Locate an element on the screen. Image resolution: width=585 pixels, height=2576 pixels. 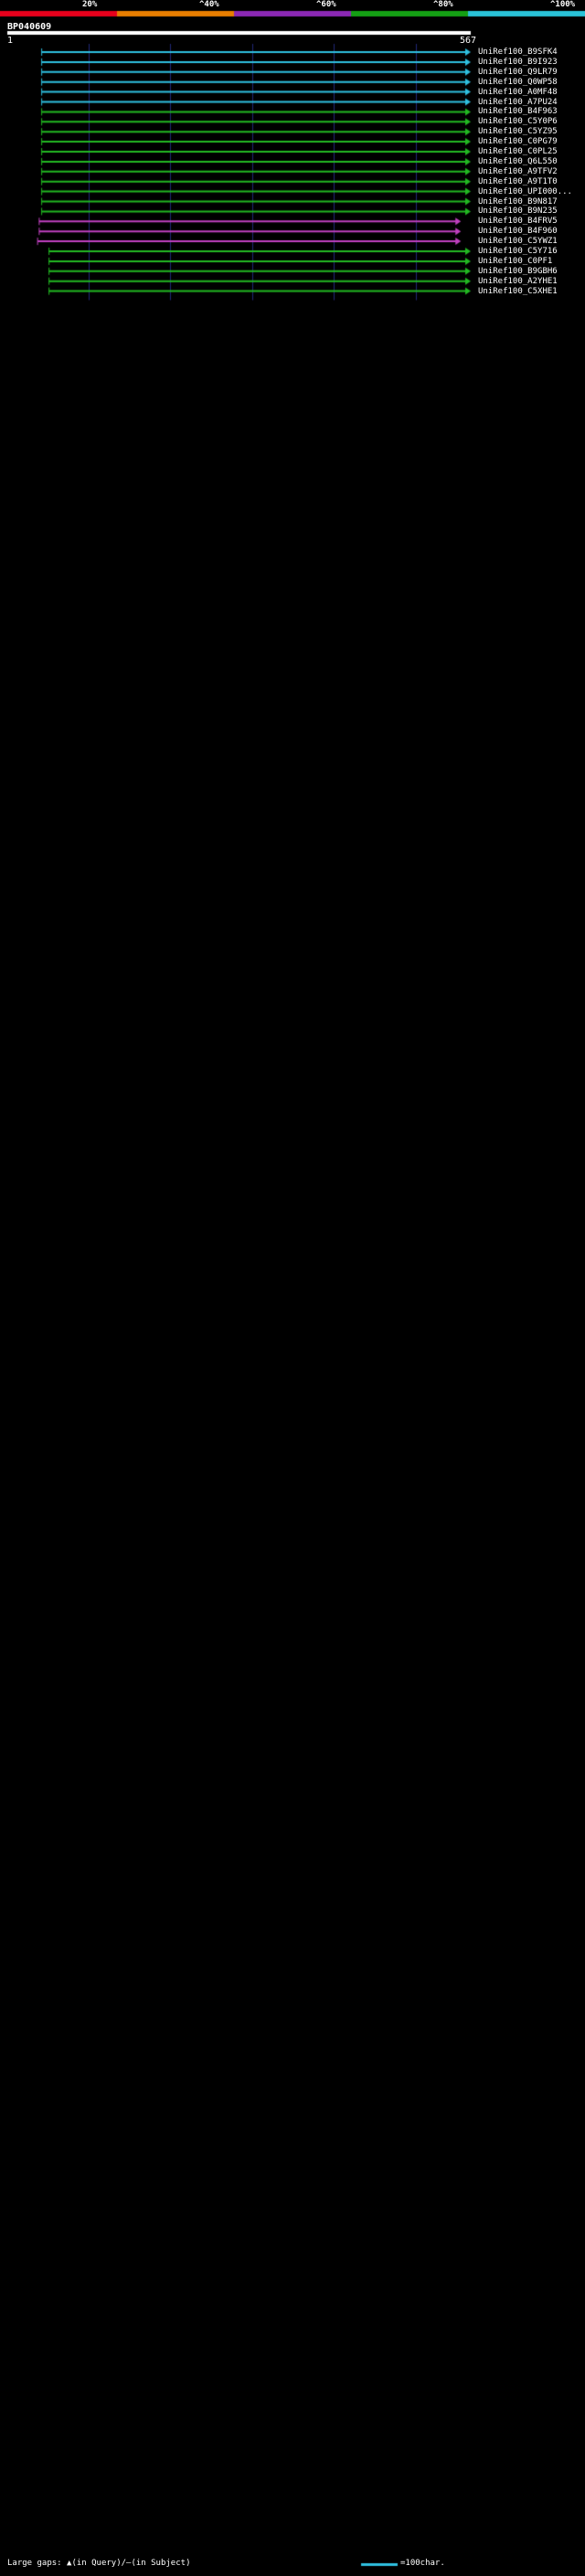
hit-label: UniRef100_A2YHE1 is located at coordinates (518, 281).